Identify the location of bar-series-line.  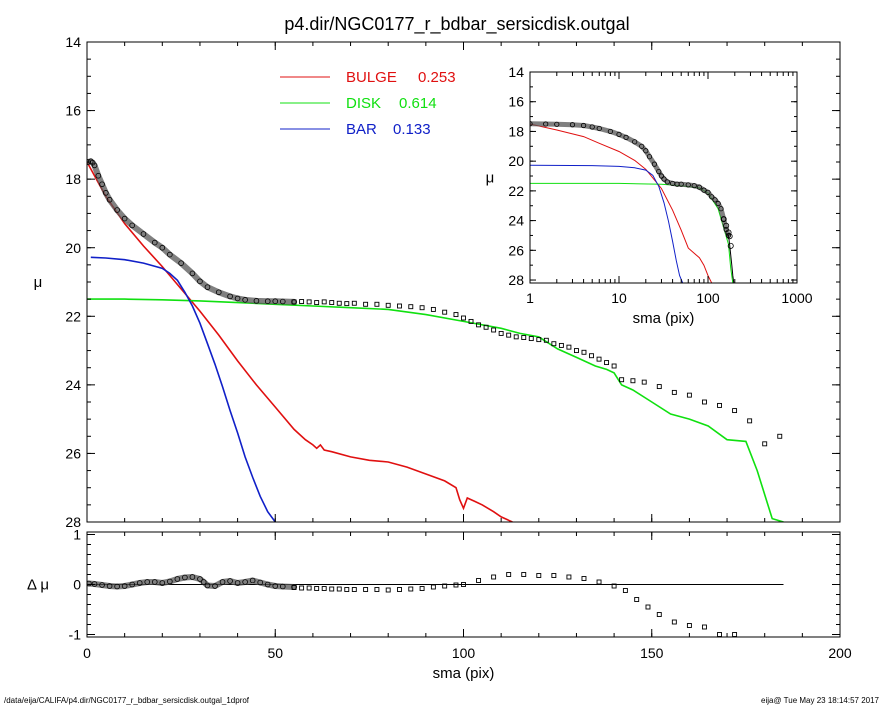
(183, 389).